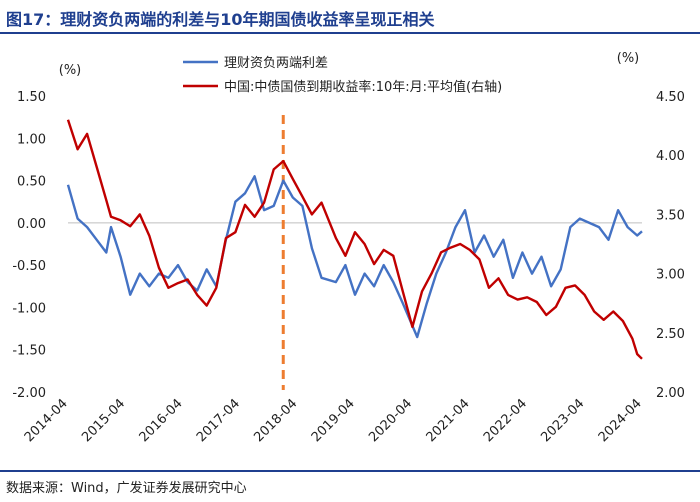 Image resolution: width=700 pixels, height=502 pixels. What do you see at coordinates (448, 420) in the screenshot?
I see `x-tick-label: 2021-04` at bounding box center [448, 420].